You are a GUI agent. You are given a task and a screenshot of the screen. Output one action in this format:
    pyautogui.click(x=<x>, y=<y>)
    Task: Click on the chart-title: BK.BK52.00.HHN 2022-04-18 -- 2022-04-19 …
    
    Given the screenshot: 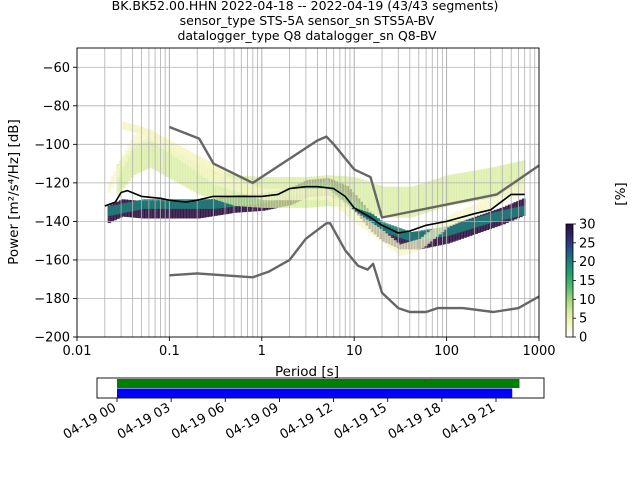 What is the action you would take?
    pyautogui.click(x=305, y=21)
    